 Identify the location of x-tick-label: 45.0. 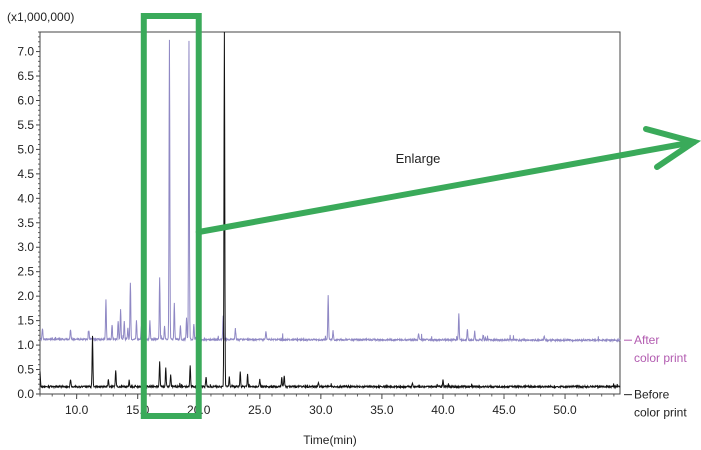
(504, 410).